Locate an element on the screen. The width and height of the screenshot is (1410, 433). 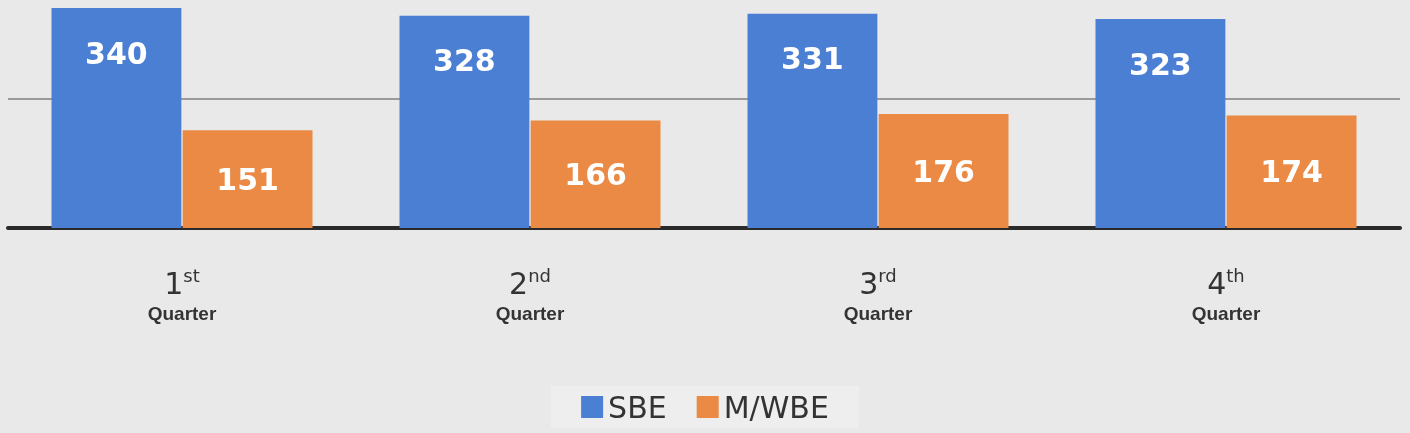
data-label: 323 is located at coordinates (1160, 64).